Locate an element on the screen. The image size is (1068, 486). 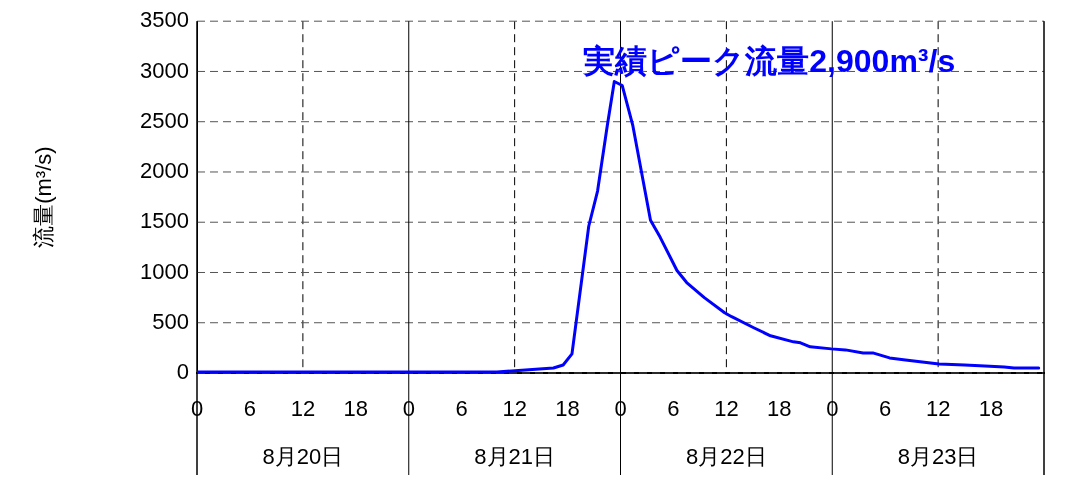
y-axis-title: 流量(m³/s) is located at coordinates (44, 197).